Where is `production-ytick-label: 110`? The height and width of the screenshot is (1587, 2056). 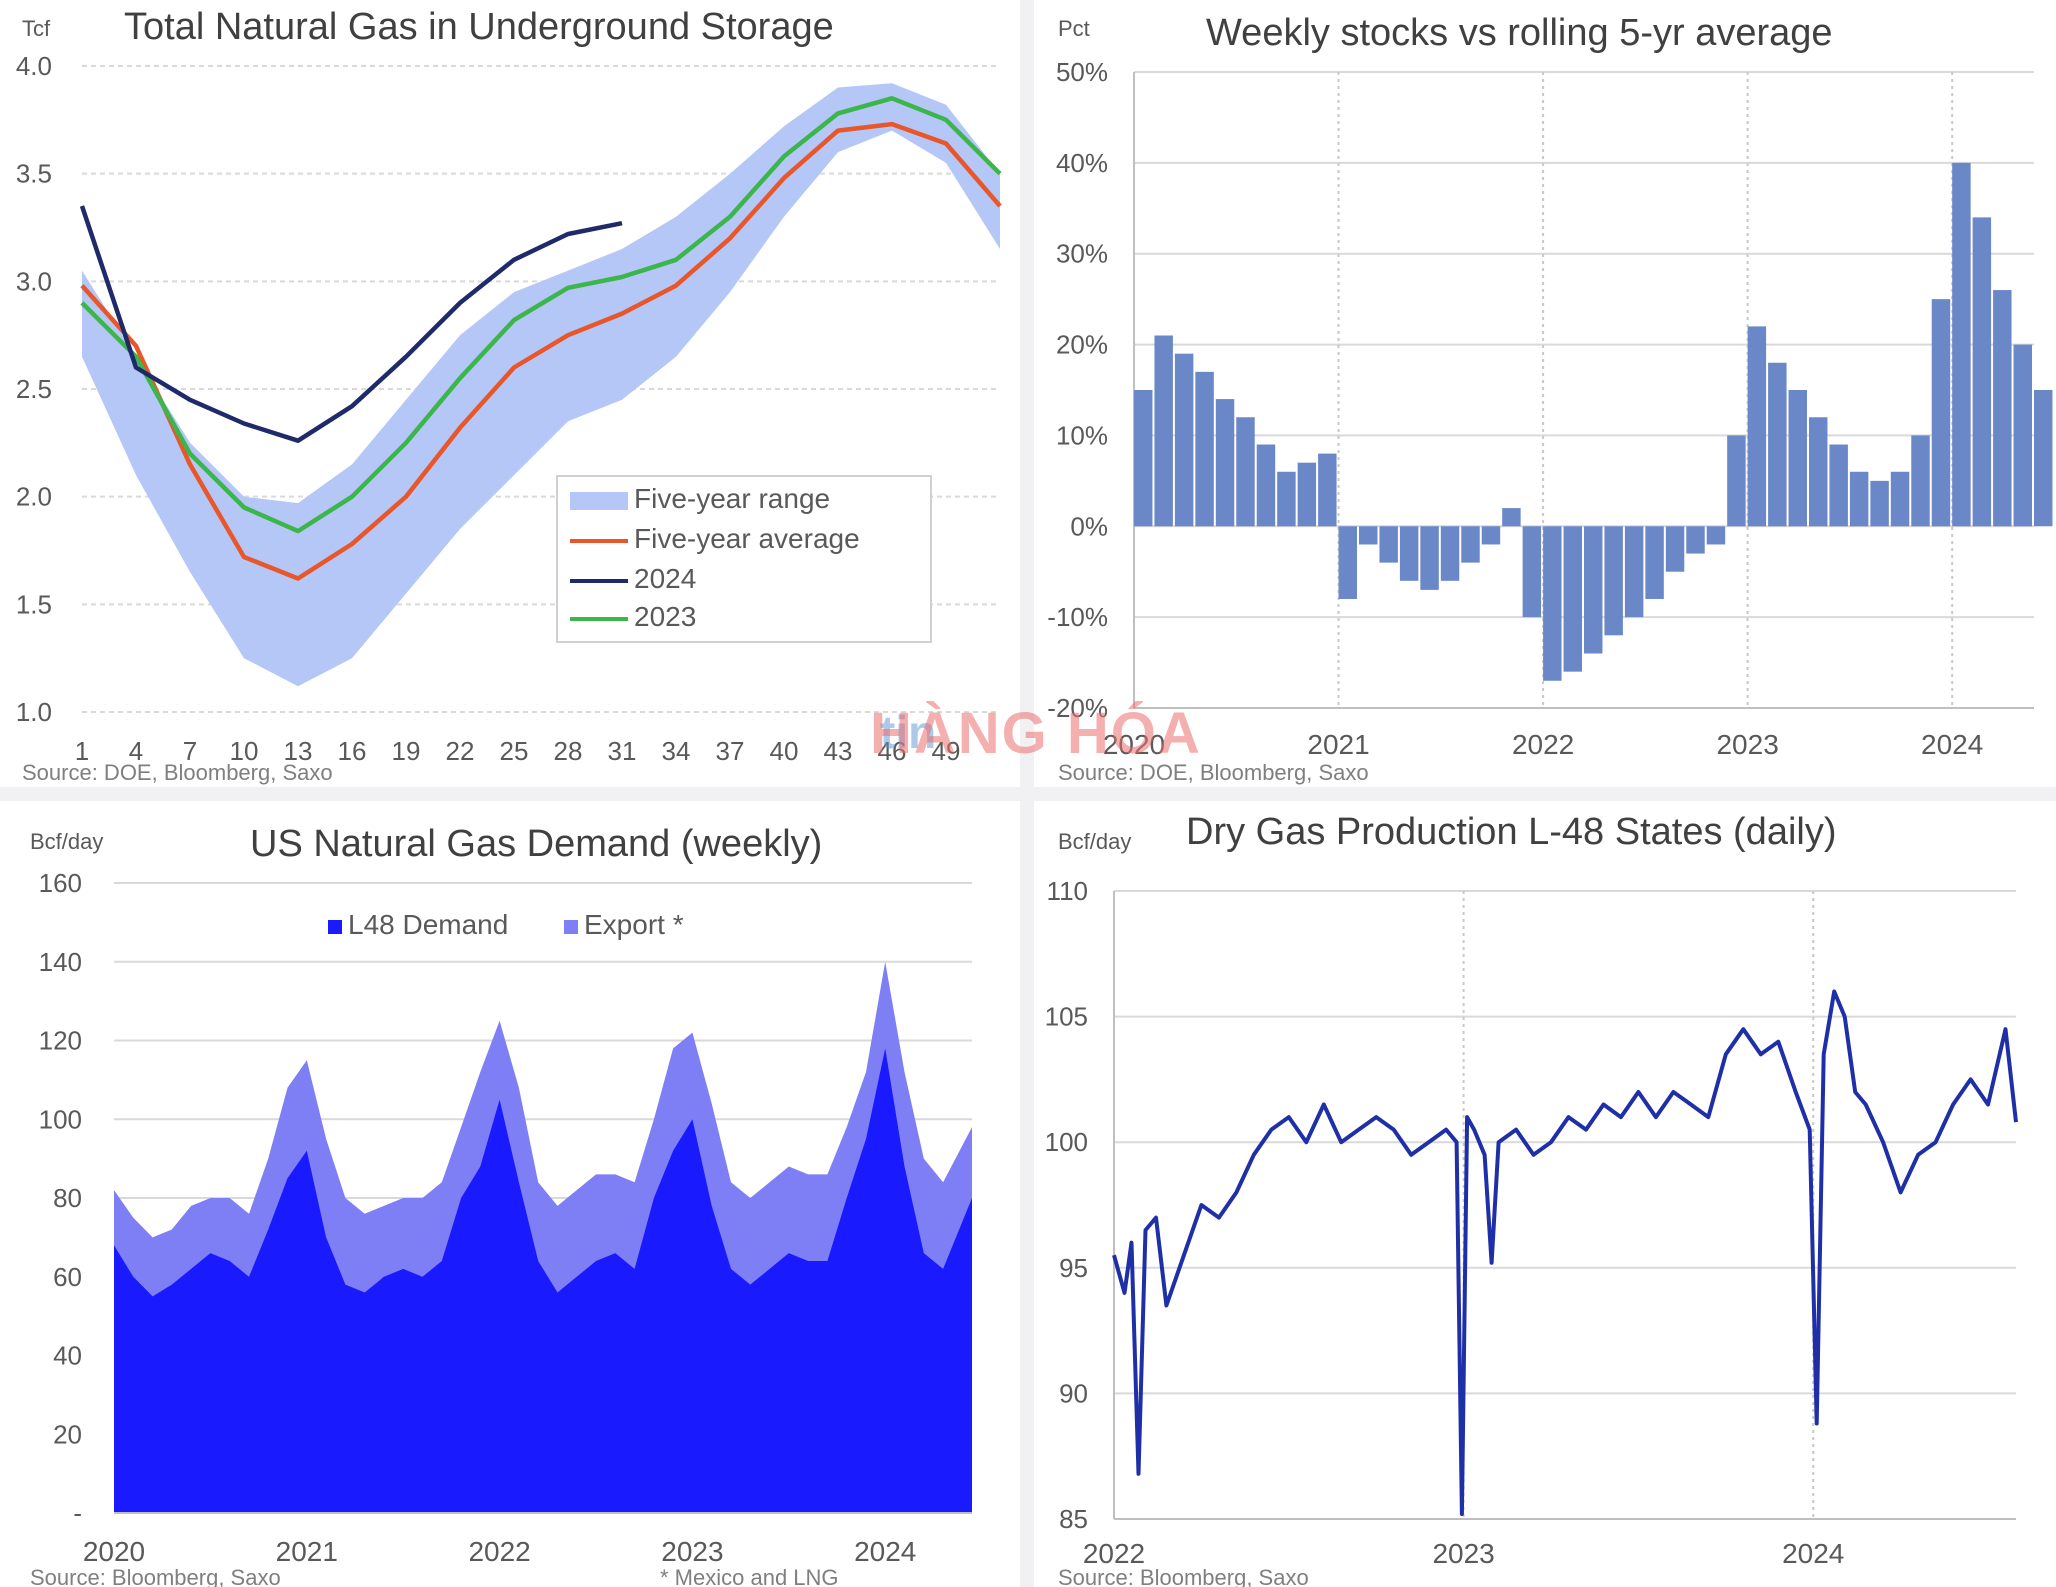 production-ytick-label: 110 is located at coordinates (1067, 891).